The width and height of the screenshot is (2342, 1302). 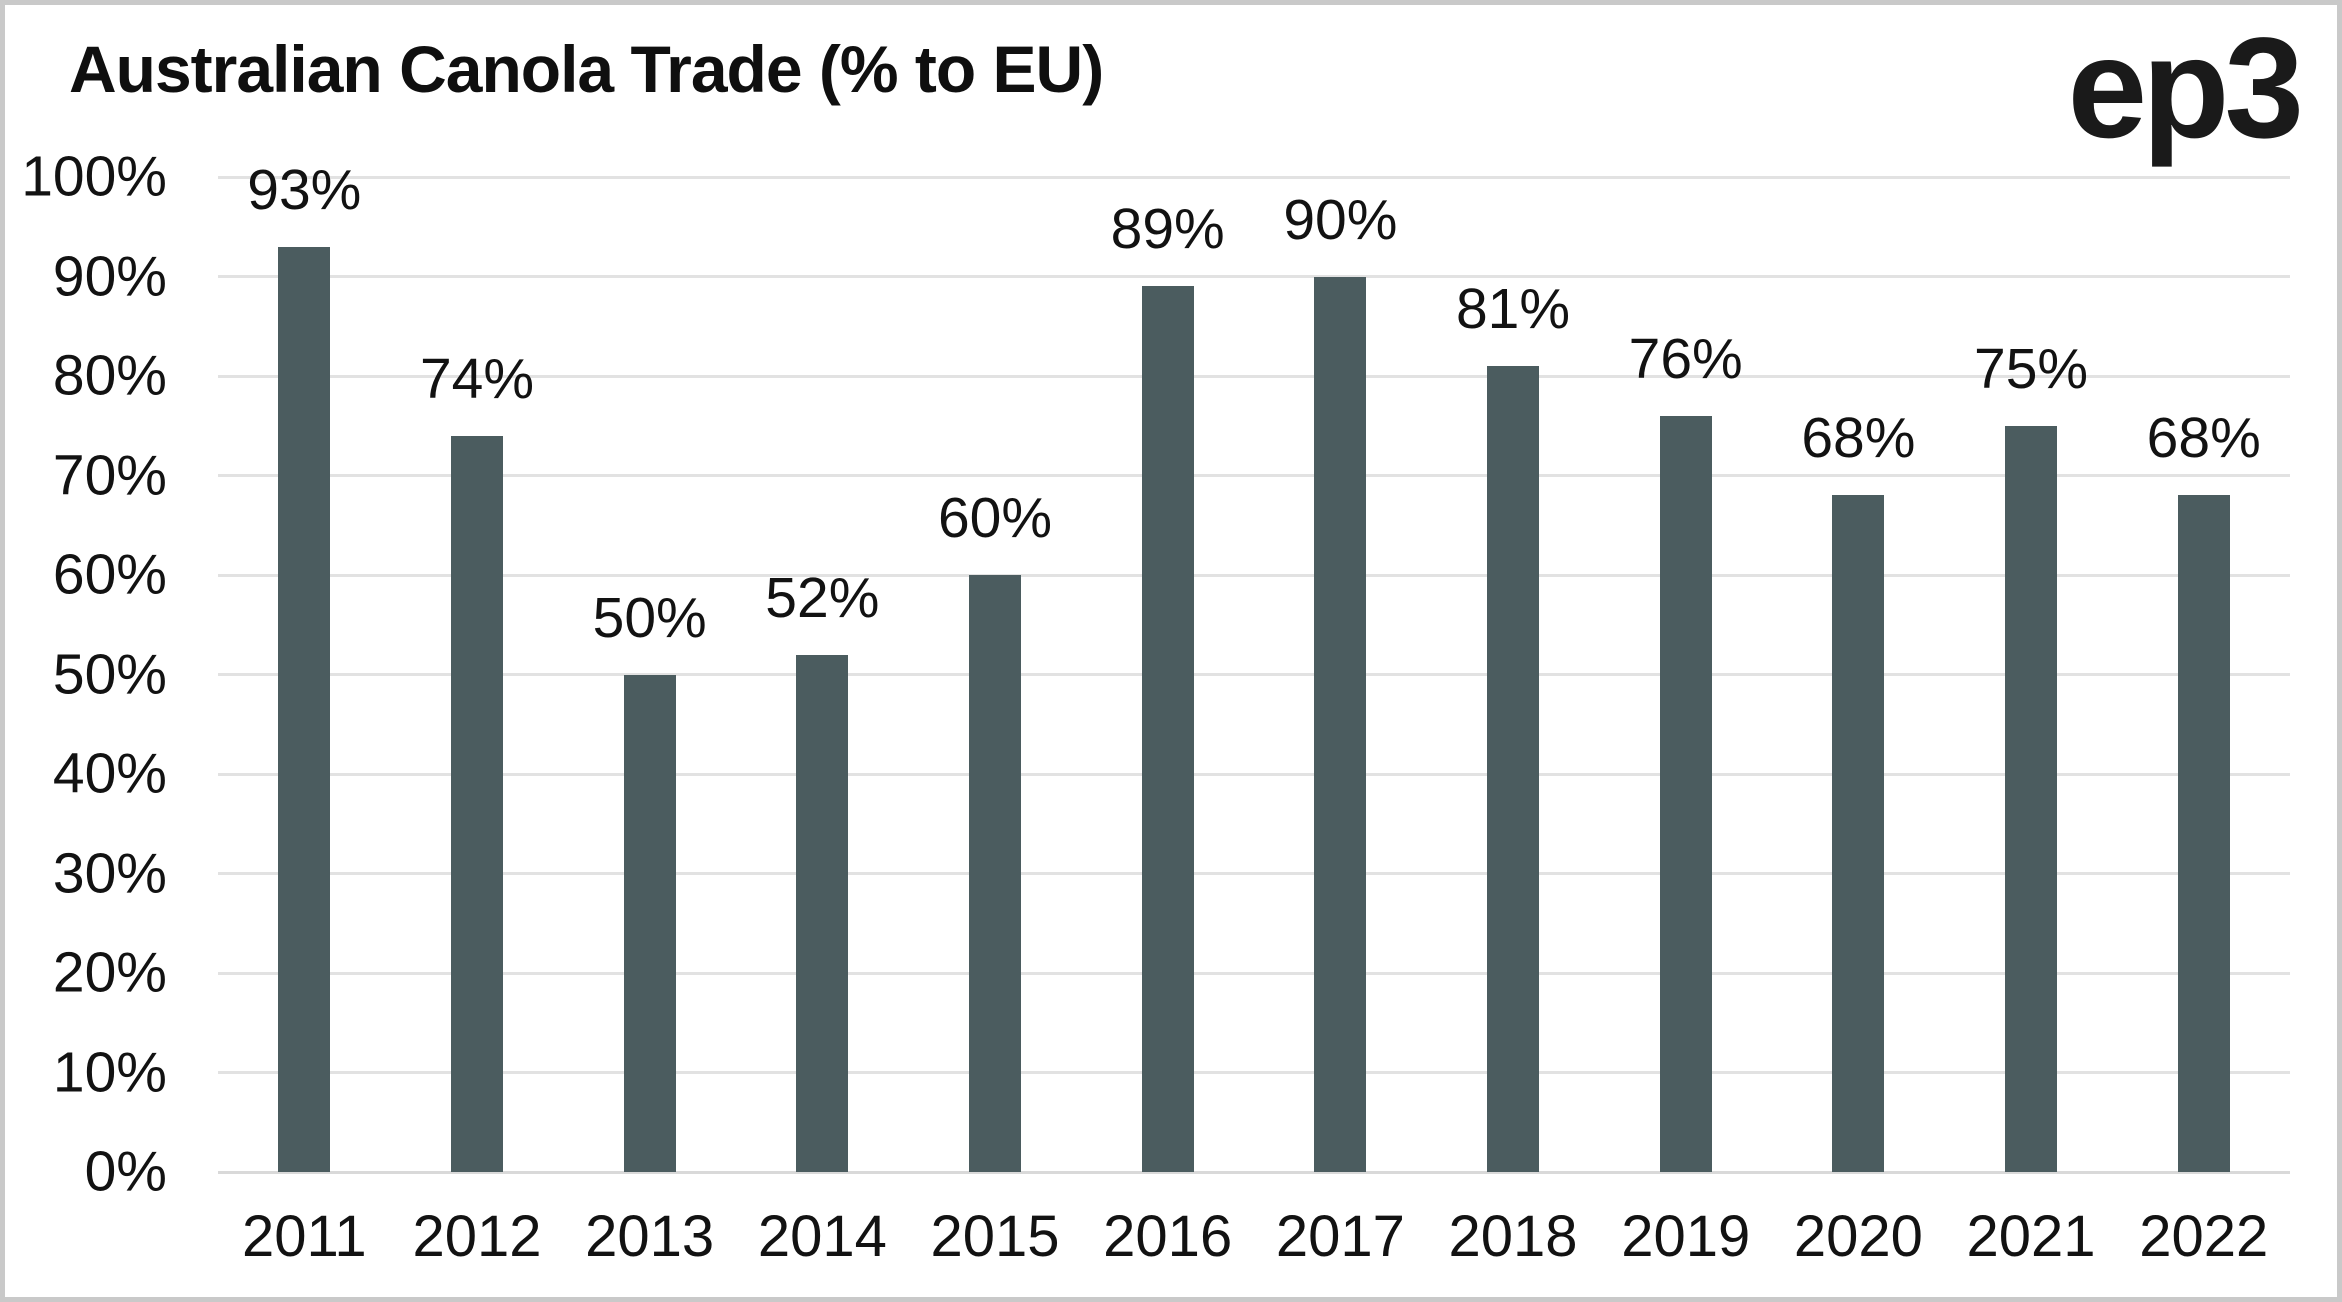 I want to click on bar-slot-2021: 75%, so click(x=2031, y=674).